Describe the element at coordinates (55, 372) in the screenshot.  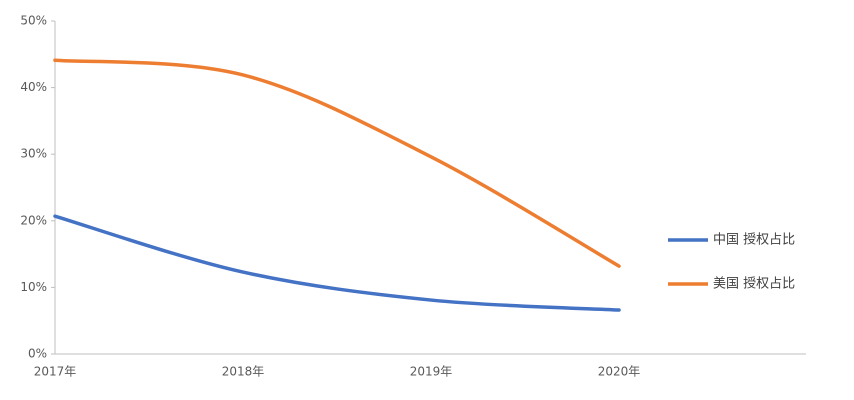
I see `x-tick-label: 2017年` at that location.